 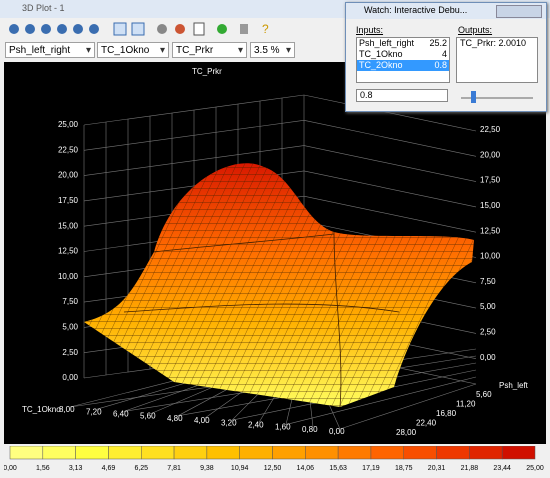 I want to click on input-row: TC_2Okno 0.8, so click(x=403, y=65).